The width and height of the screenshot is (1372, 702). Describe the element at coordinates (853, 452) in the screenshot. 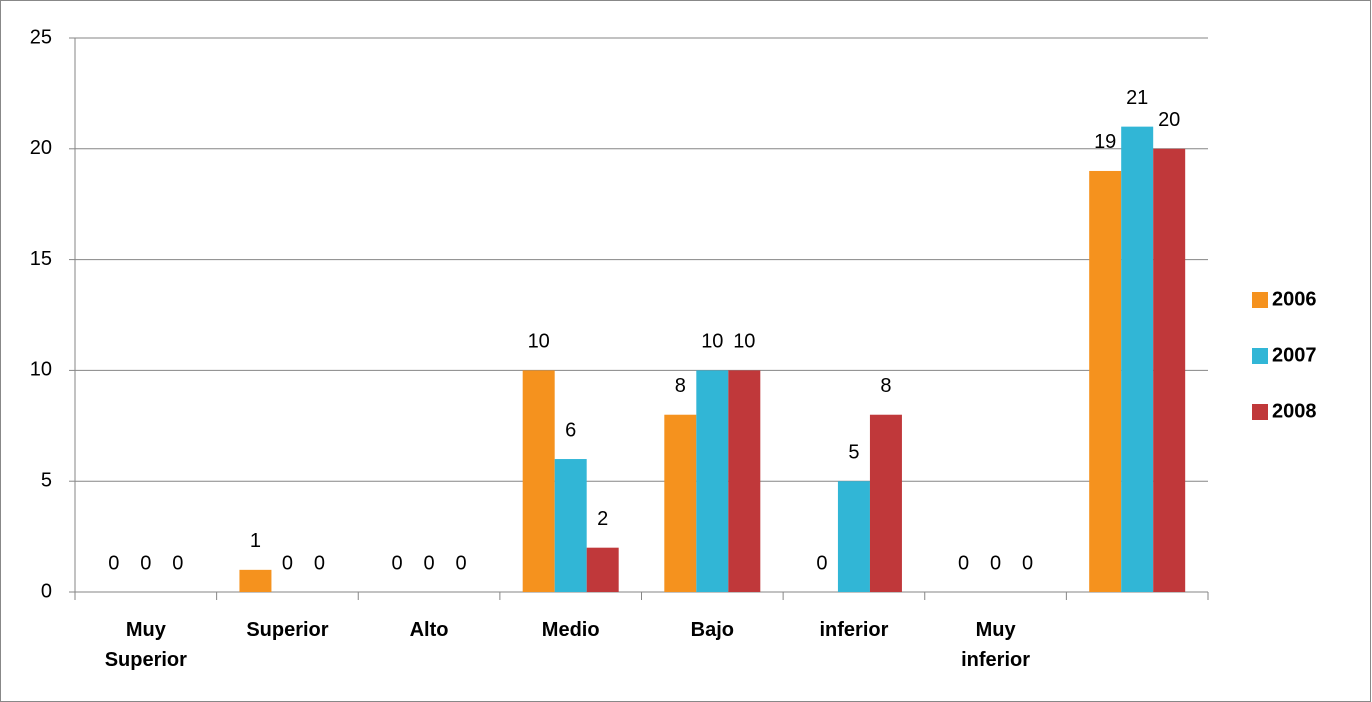

I see `data-label: 5` at that location.